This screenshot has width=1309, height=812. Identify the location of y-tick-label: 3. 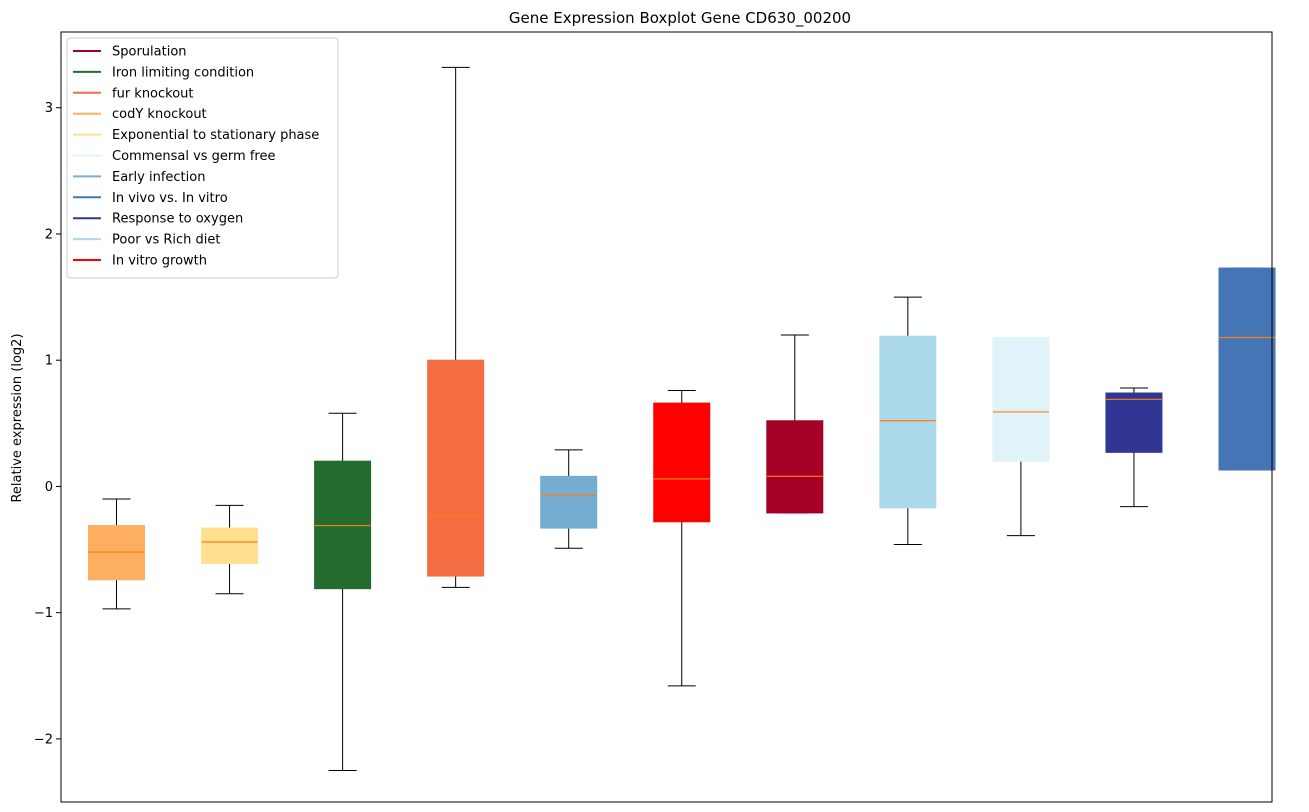
(49, 108).